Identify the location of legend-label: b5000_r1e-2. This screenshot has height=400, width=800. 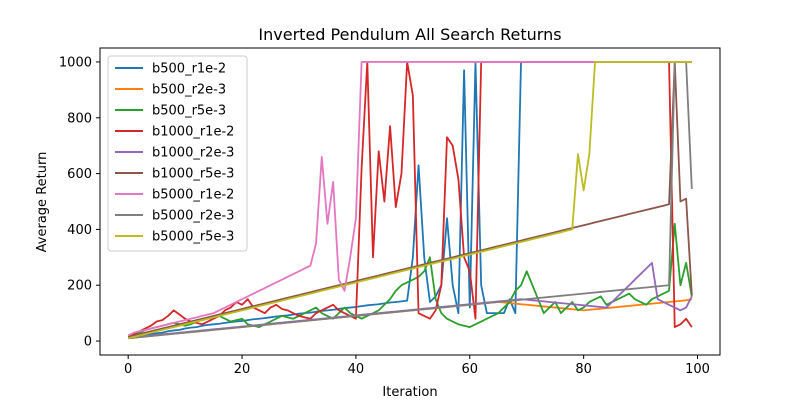
(193, 195).